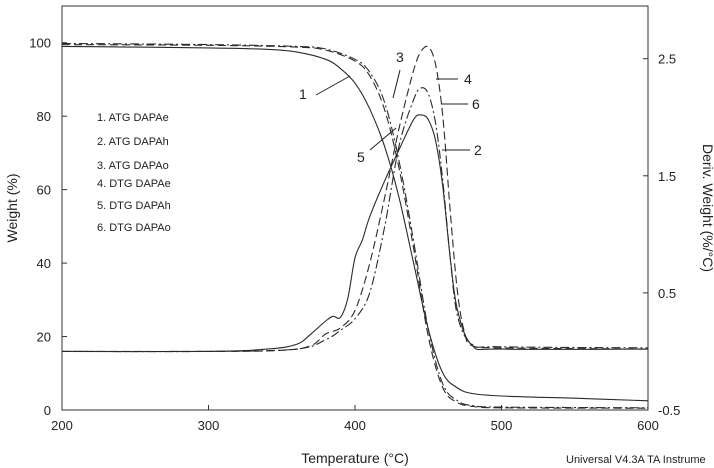 The width and height of the screenshot is (714, 468). What do you see at coordinates (648, 425) in the screenshot?
I see `x-tick-label: 600` at bounding box center [648, 425].